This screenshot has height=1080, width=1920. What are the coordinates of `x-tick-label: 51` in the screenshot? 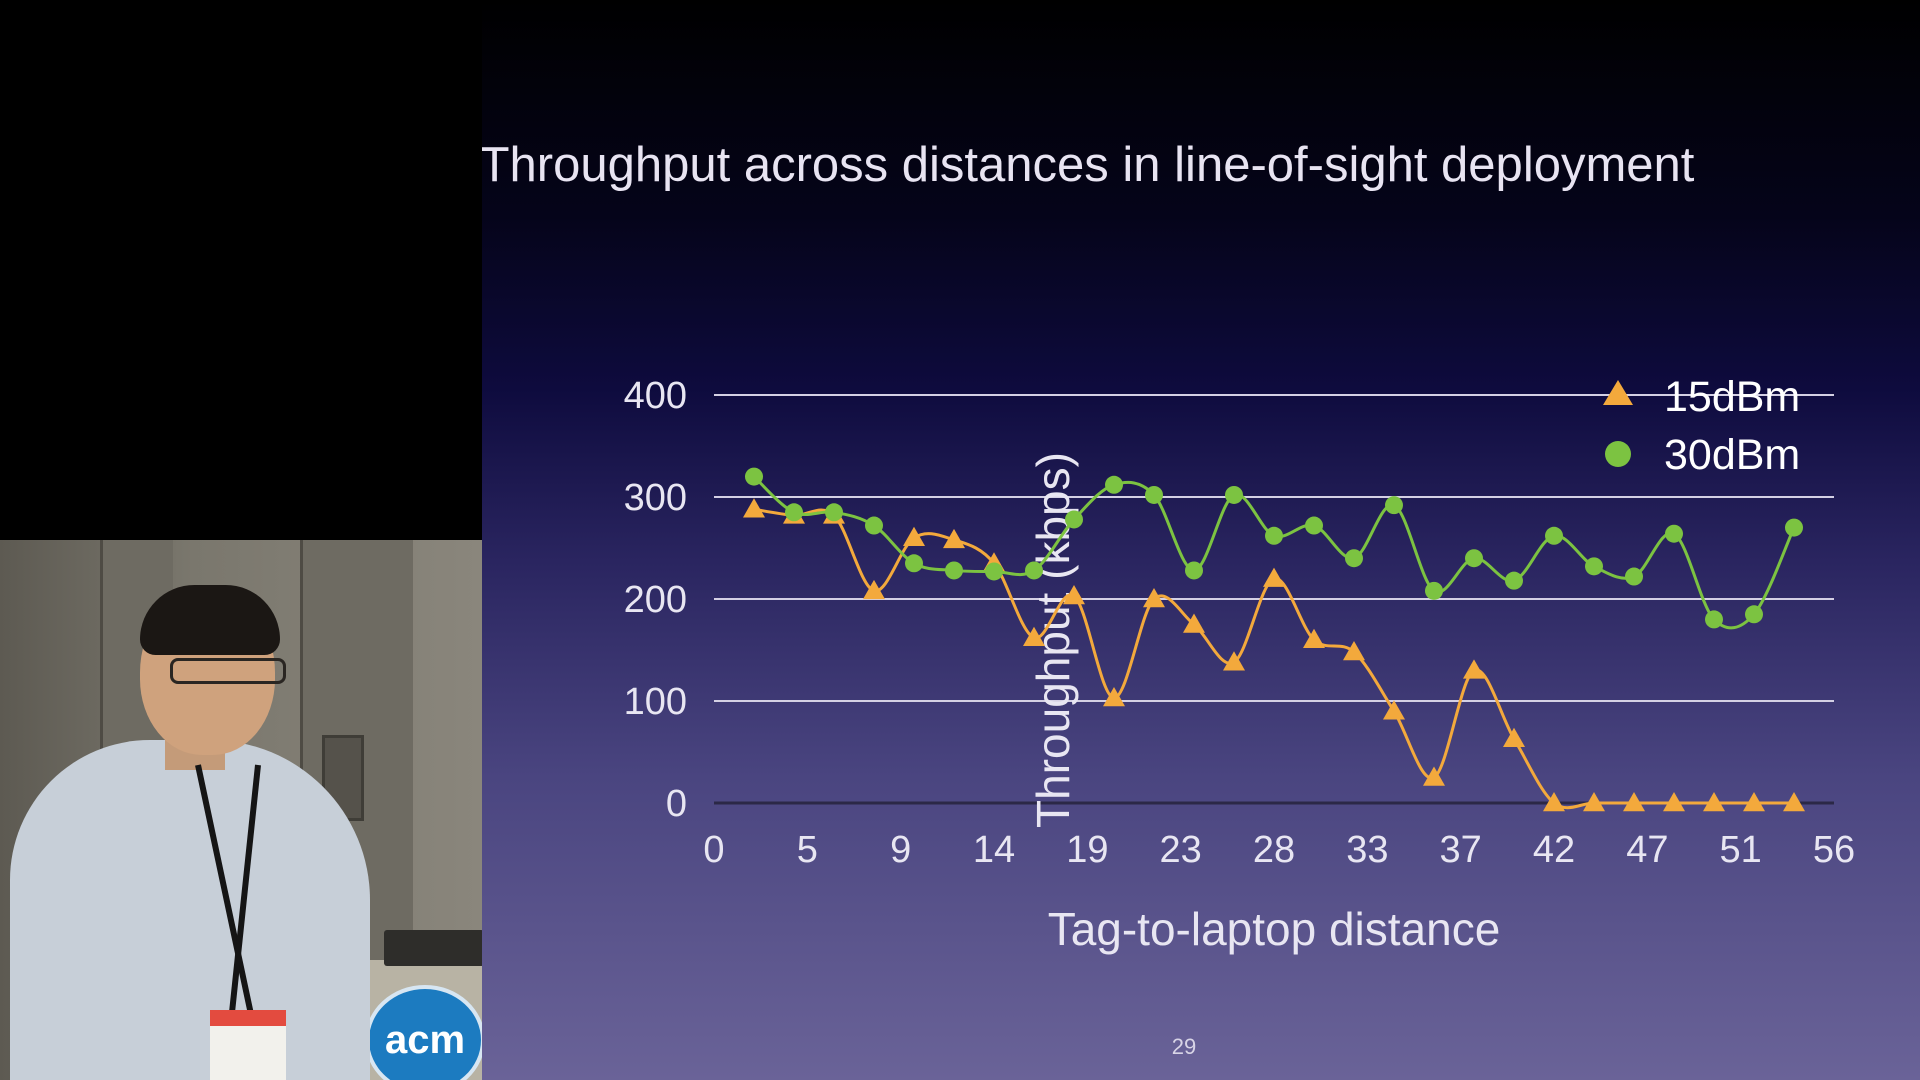 It's located at (1741, 850).